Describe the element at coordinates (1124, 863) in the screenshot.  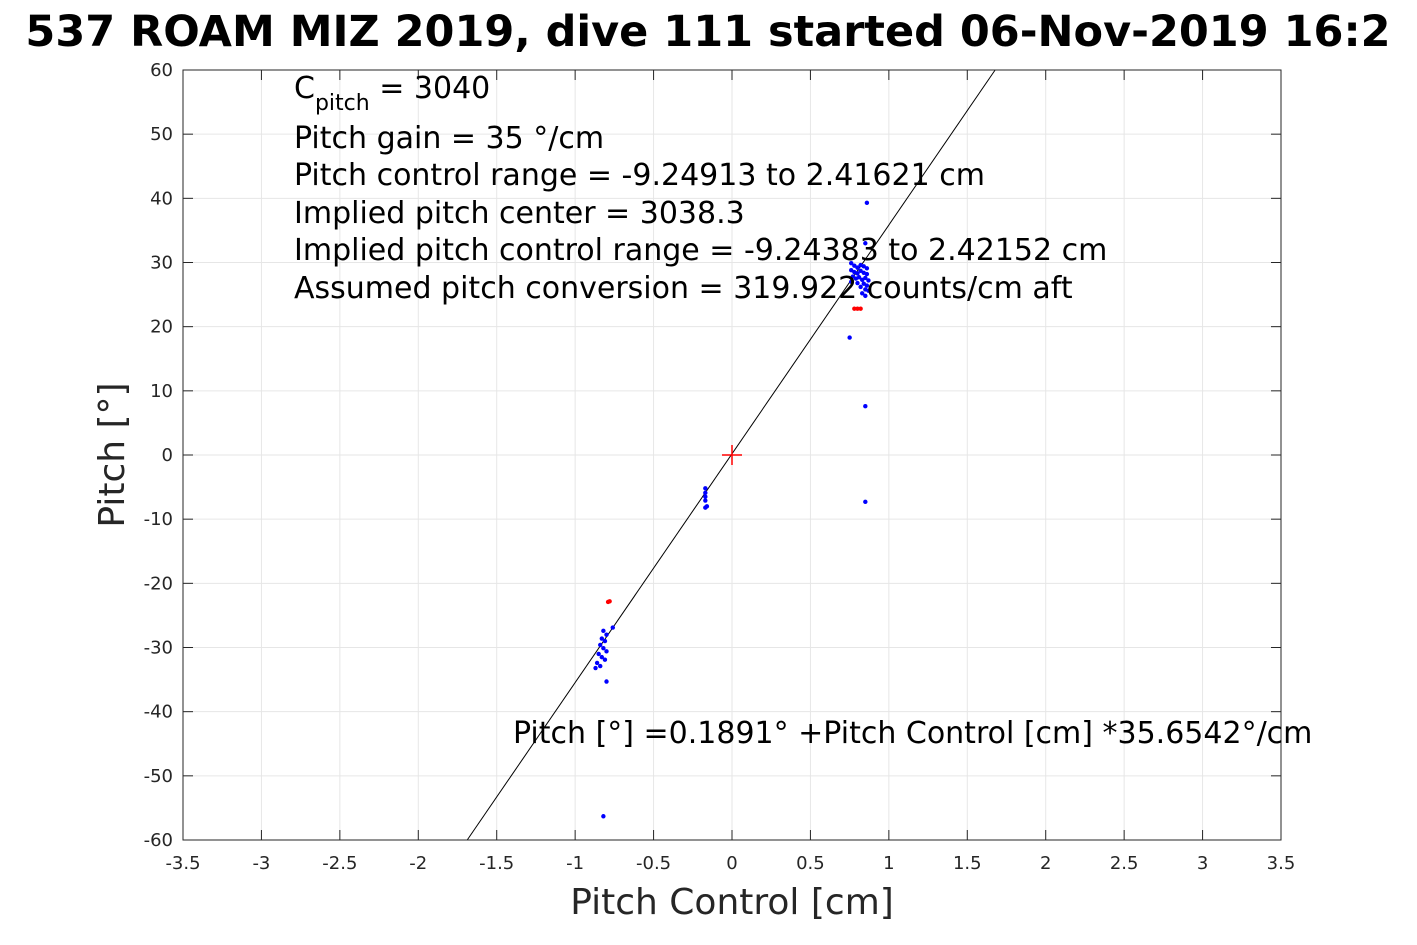
I see `x-tick-label: 2.5` at that location.